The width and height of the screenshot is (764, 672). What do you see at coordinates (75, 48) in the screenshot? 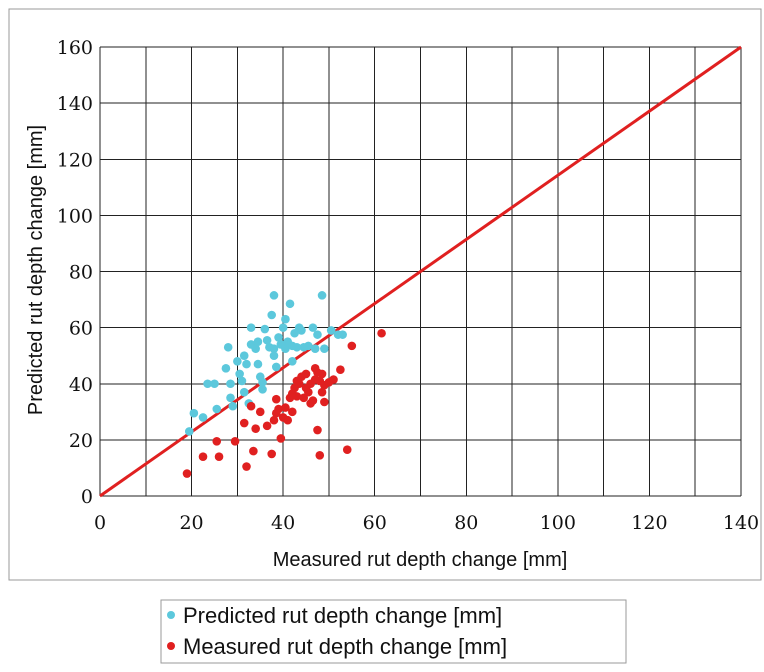
I see `y-tick-label: 160` at bounding box center [75, 48].